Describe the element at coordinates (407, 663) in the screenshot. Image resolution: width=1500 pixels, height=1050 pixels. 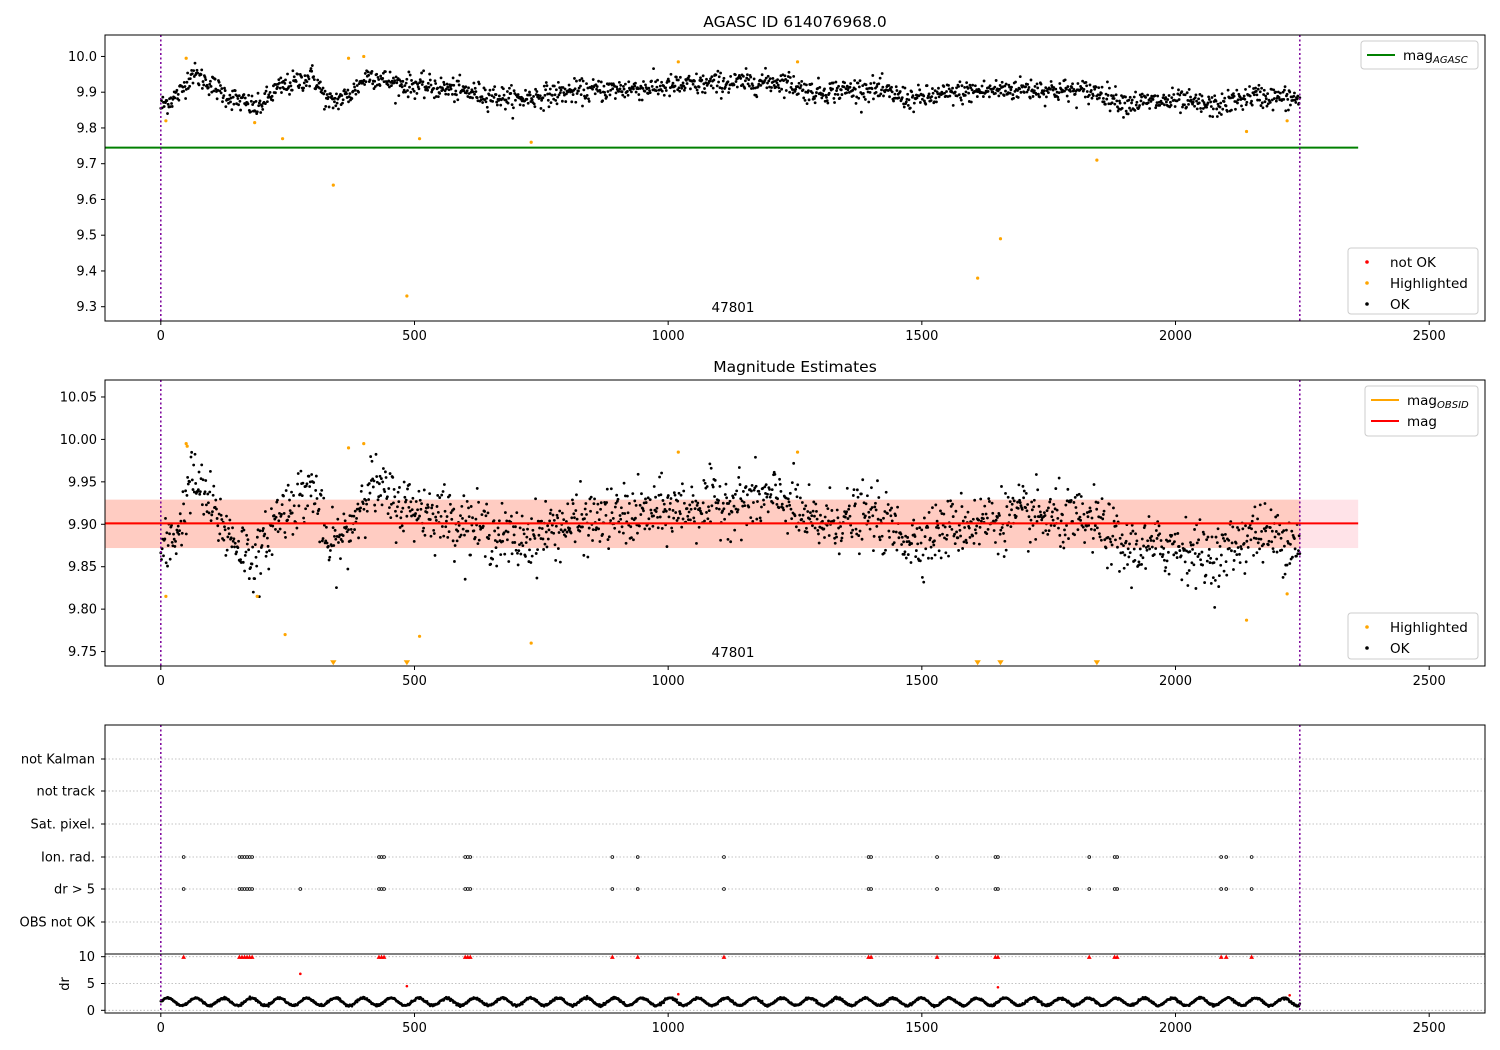
I see `panel2-offscale-marker` at that location.